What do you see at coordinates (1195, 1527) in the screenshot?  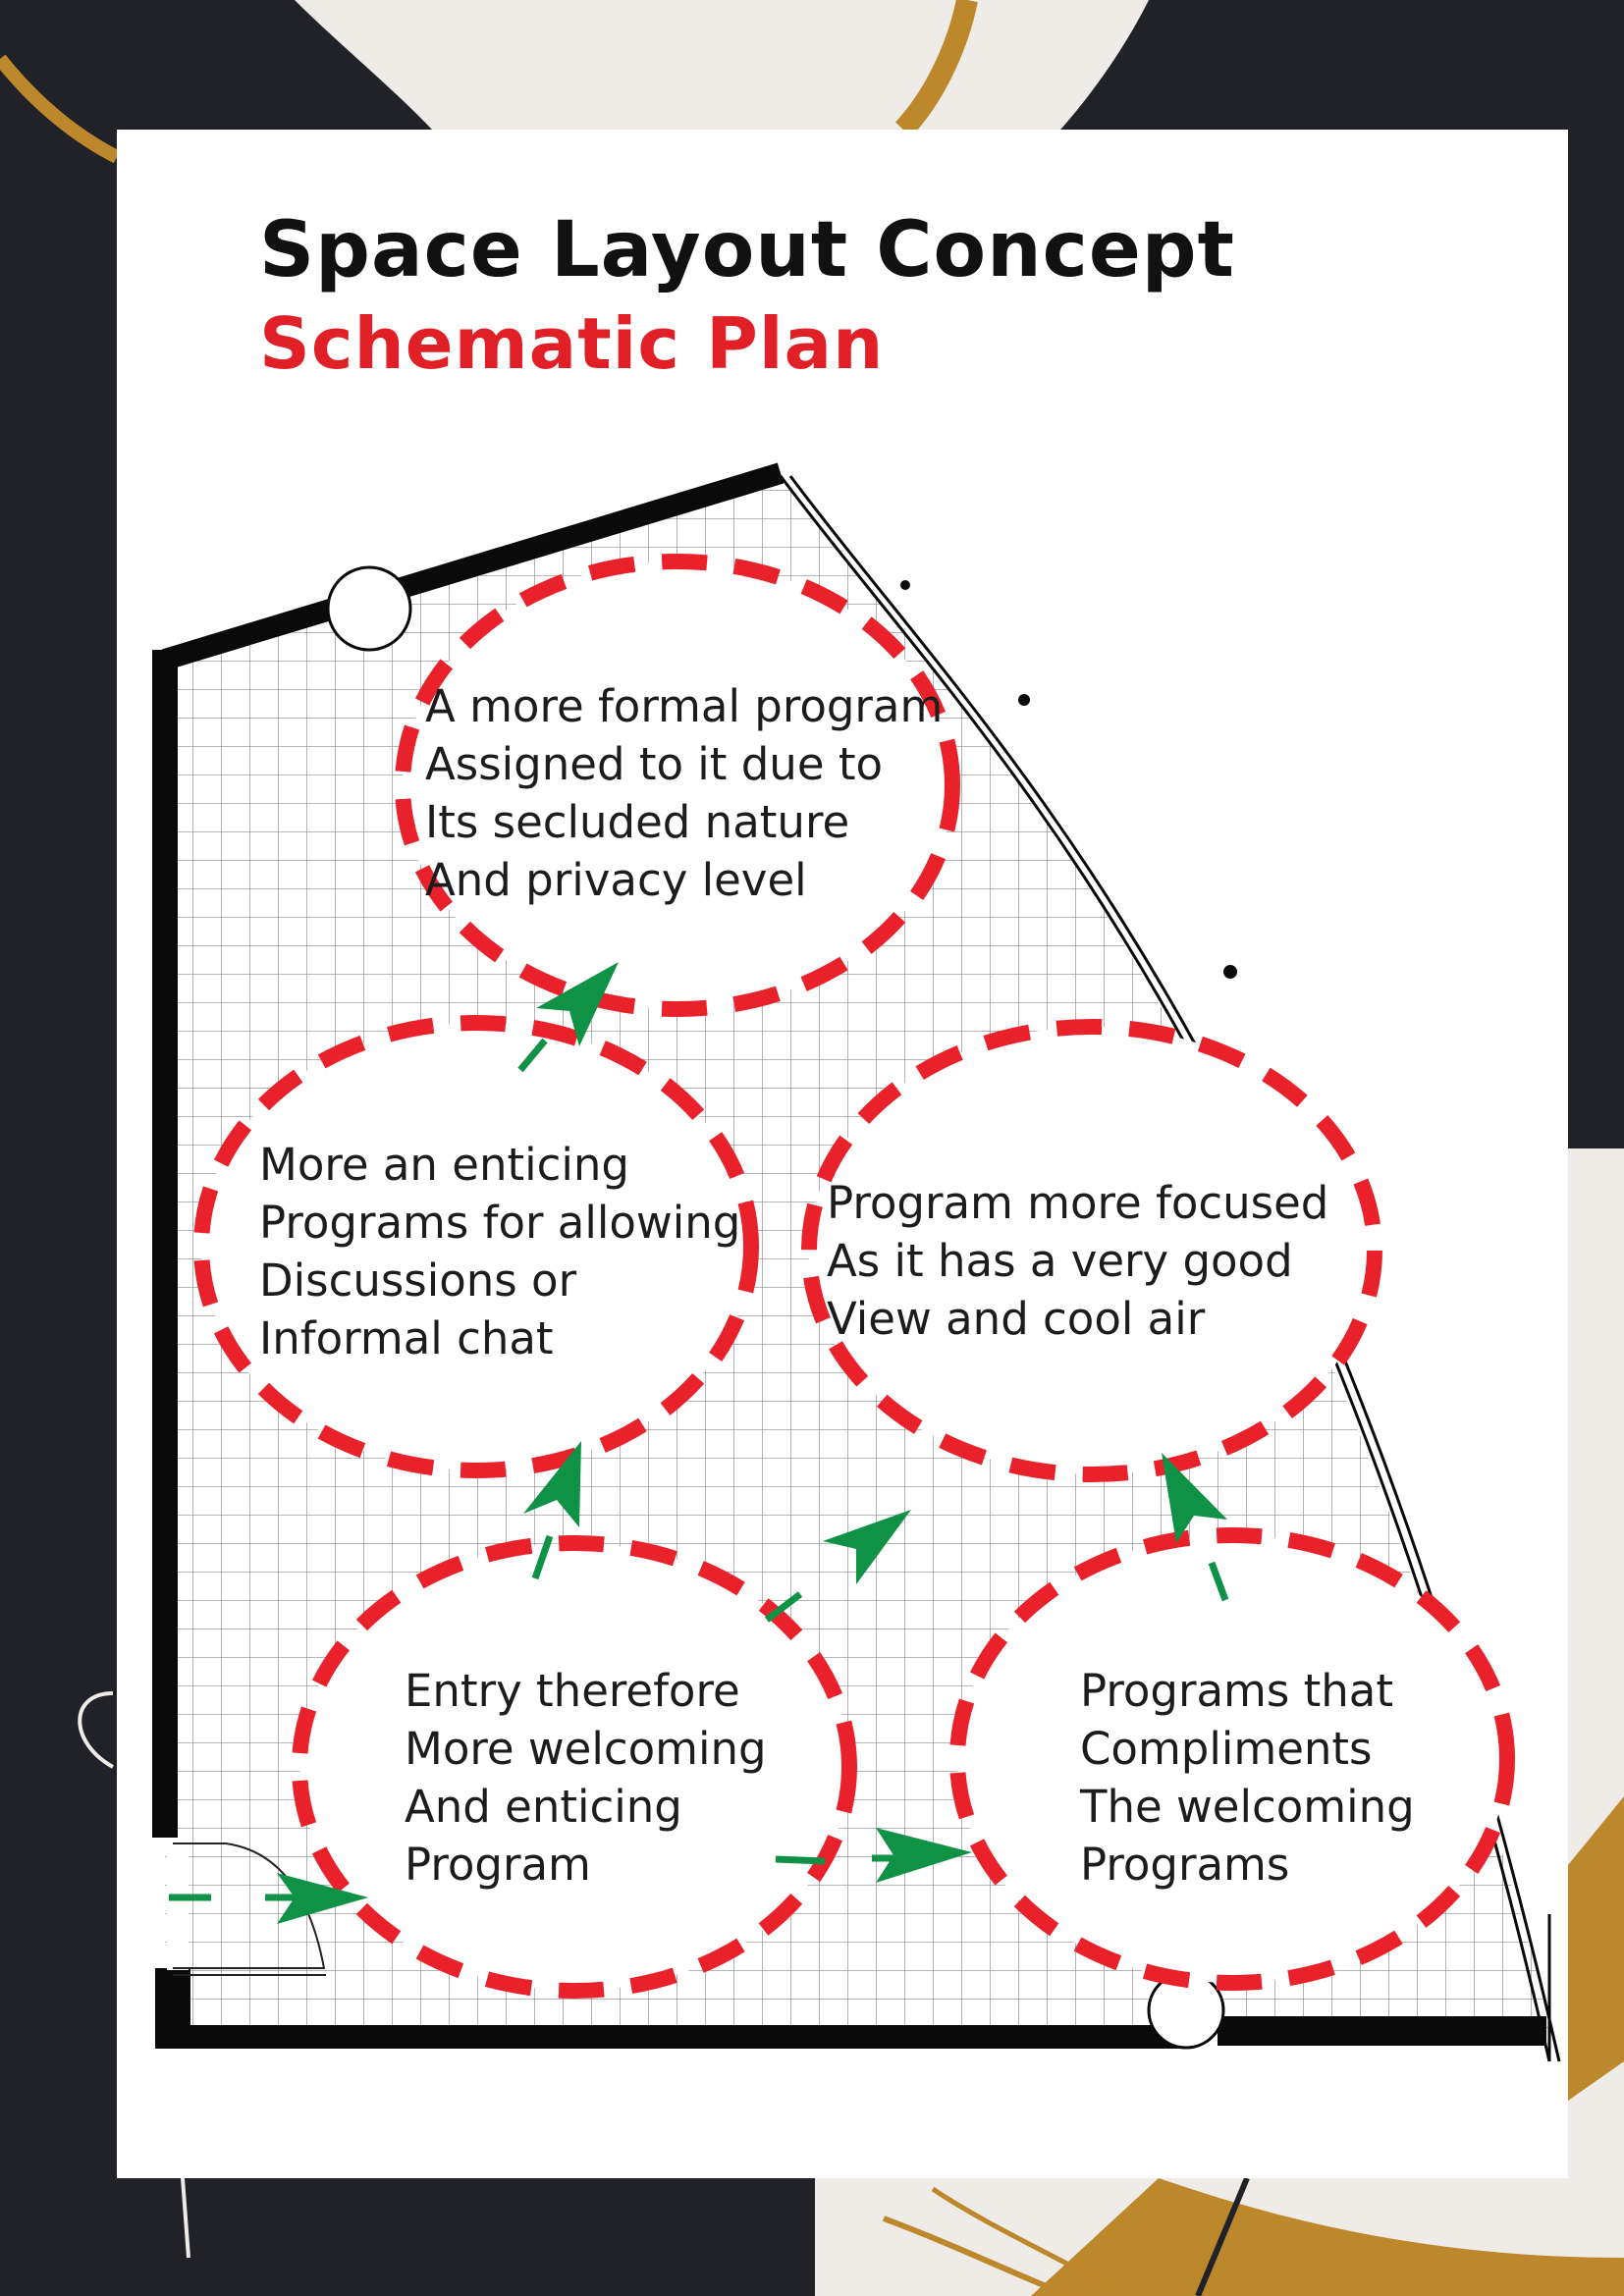 I see `arrow-complement-to-focused-icon` at bounding box center [1195, 1527].